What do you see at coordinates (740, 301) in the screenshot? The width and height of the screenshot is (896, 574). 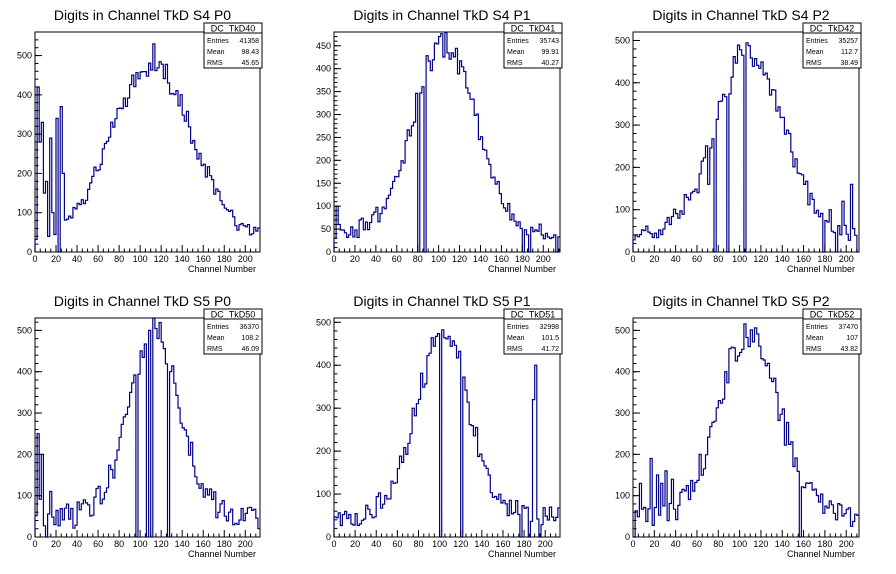 I see `chart-title: Digits in Channel TkD S5 P2` at bounding box center [740, 301].